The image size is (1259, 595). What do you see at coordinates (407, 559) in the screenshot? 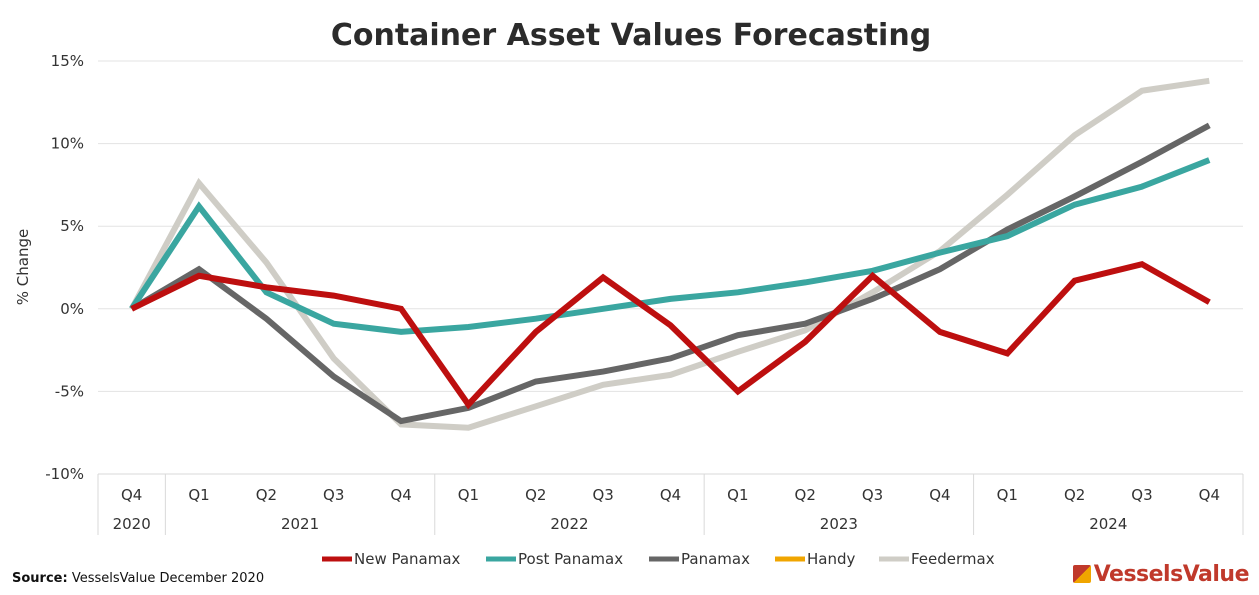
I see `legend-label: New Panamax` at bounding box center [407, 559].